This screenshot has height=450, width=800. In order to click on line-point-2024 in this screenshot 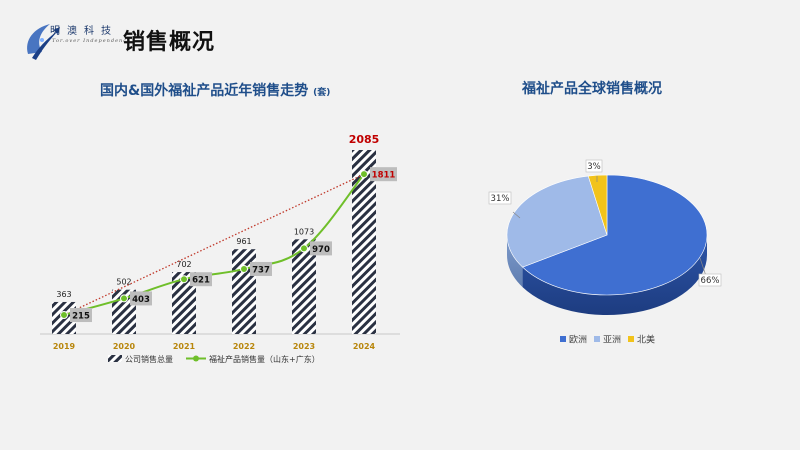, I will do `click(364, 174)`.